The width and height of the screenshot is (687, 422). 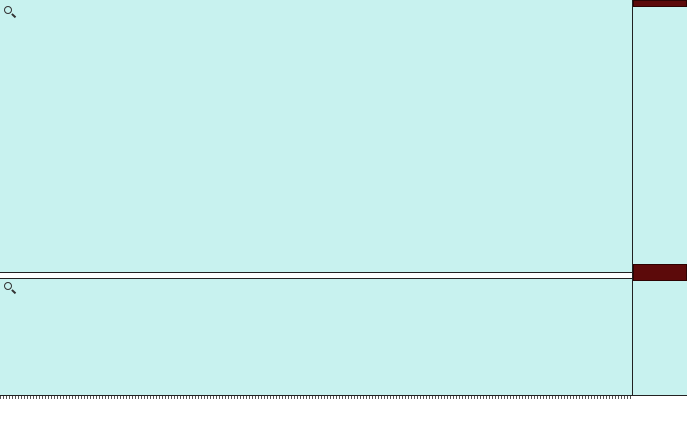 I want to click on legend-mov20-row, so click(x=19, y=117).